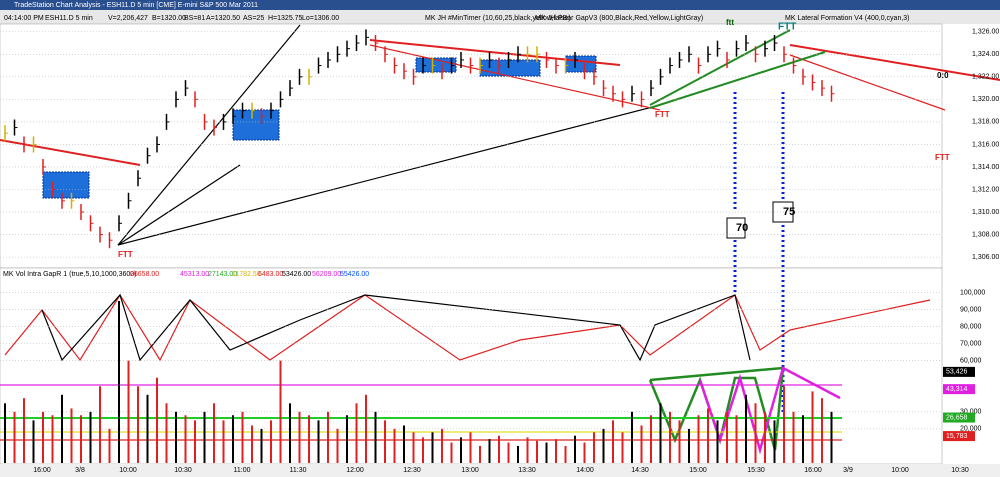  I want to click on status-item: AS=25, so click(253, 18).